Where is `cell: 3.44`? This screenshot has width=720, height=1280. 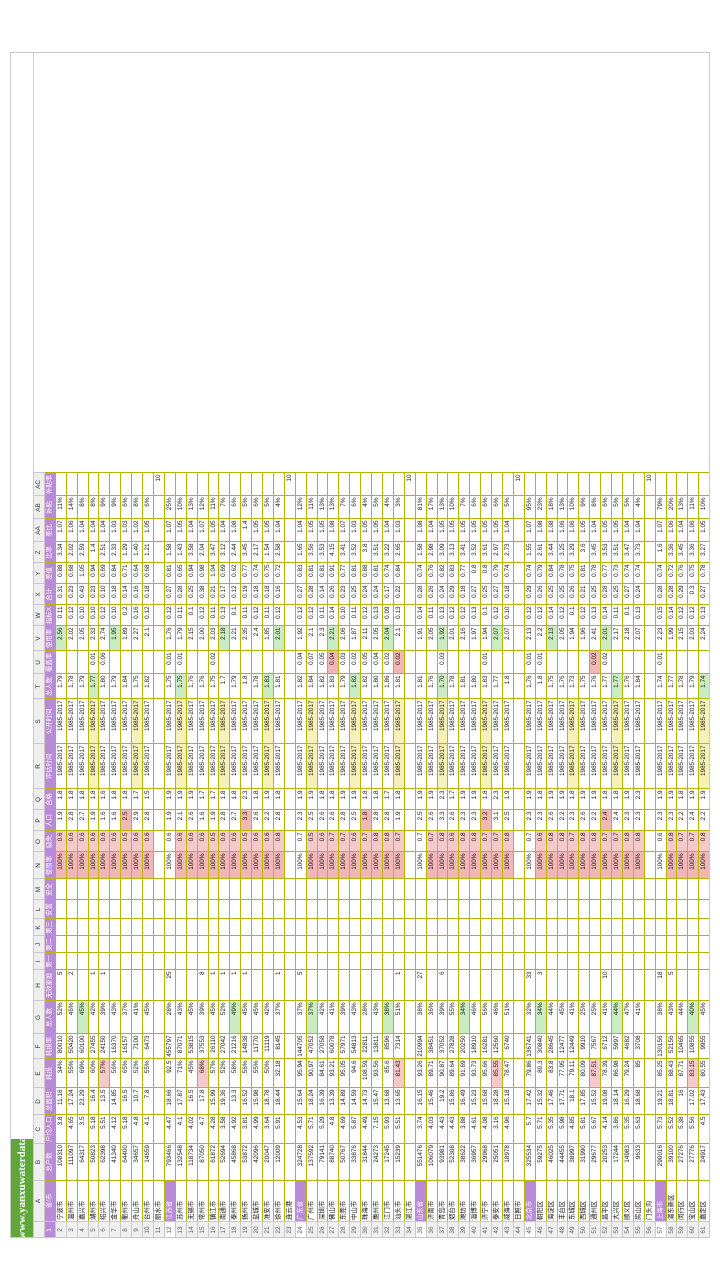
cell: 3.44 is located at coordinates (551, 552).